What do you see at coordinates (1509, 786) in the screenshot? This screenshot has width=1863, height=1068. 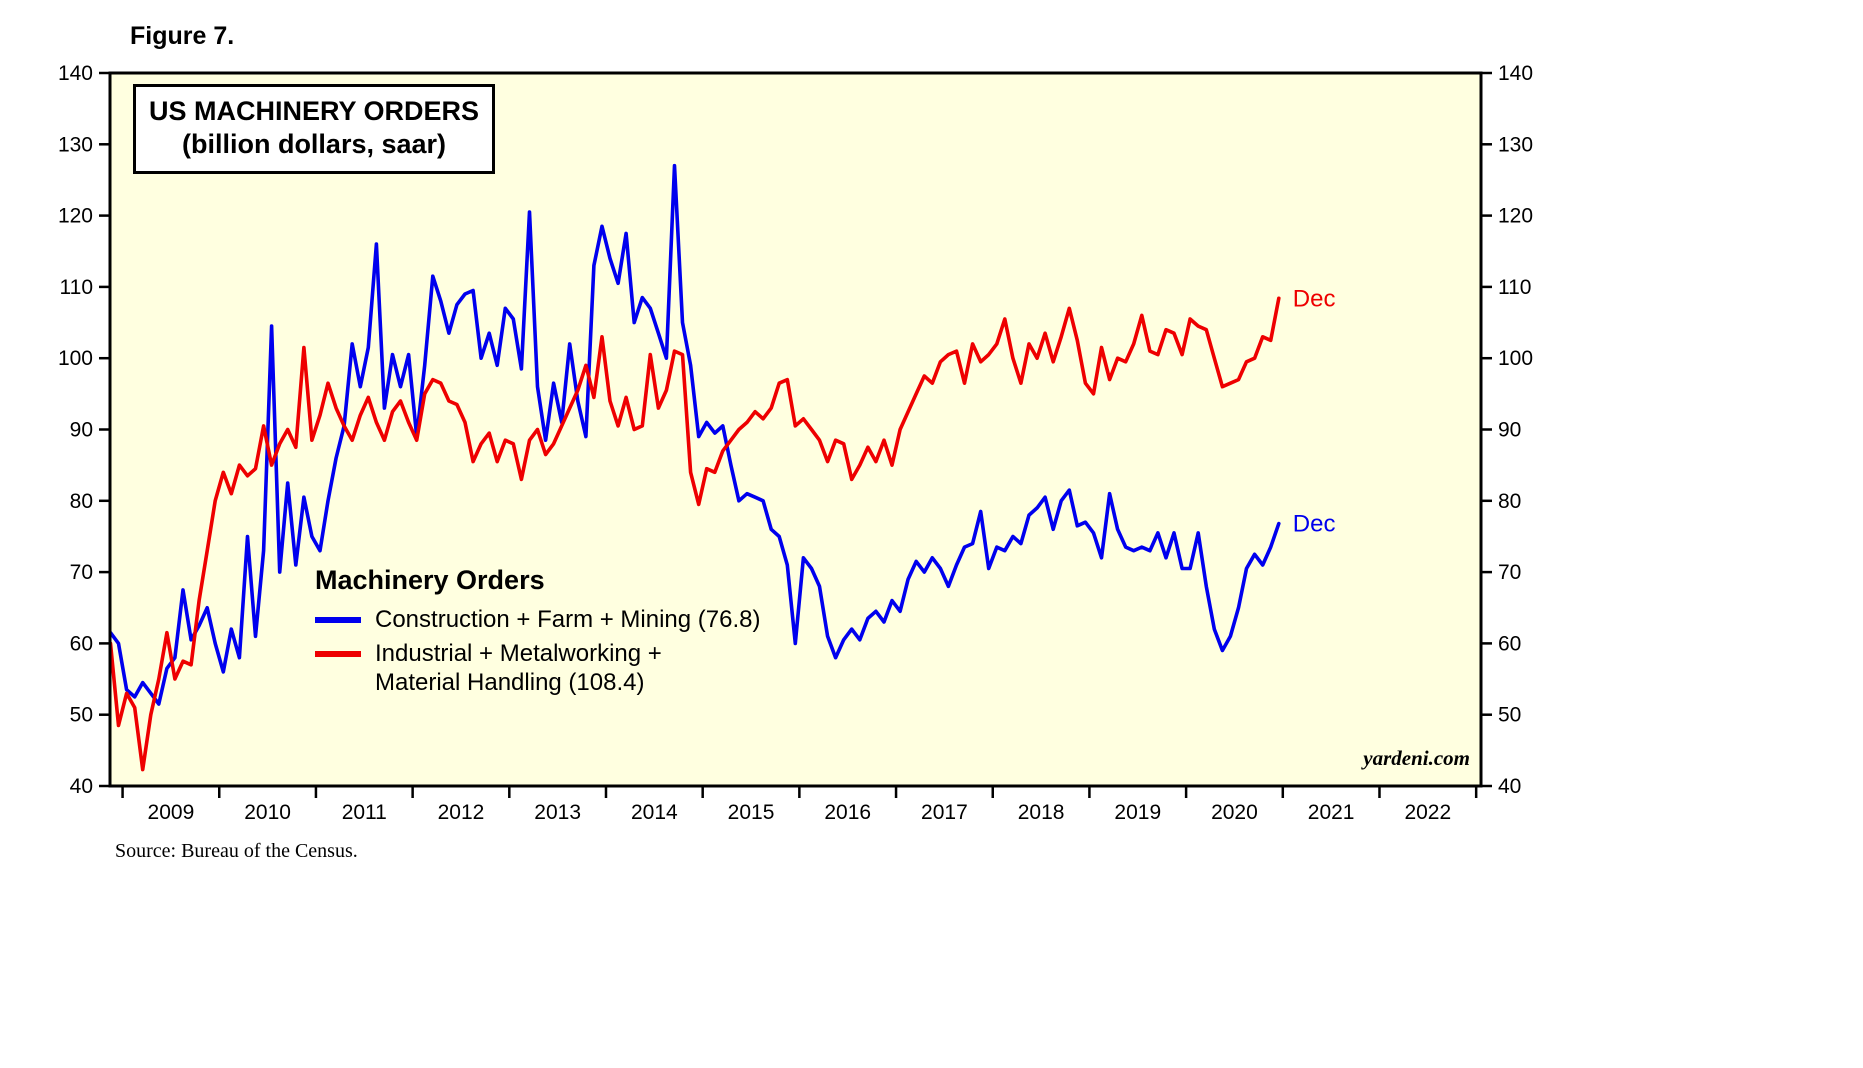 I see `y-axis-label-right: 40` at bounding box center [1509, 786].